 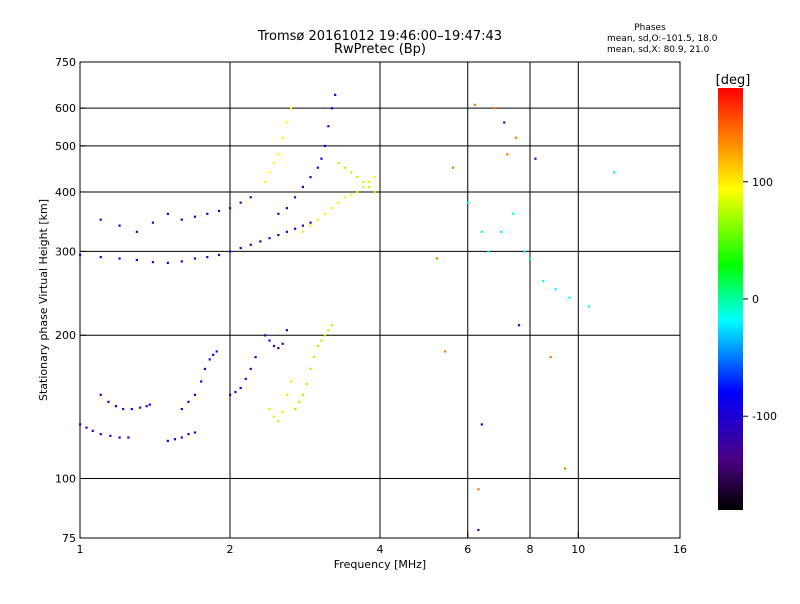 I want to click on x-tick-label: 4, so click(x=380, y=549).